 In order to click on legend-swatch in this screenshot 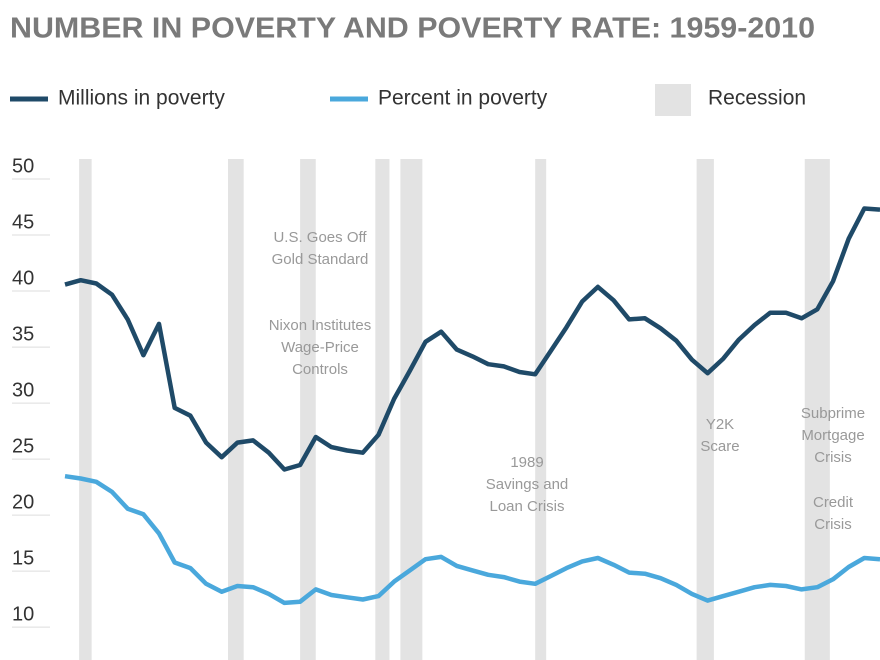, I will do `click(673, 100)`.